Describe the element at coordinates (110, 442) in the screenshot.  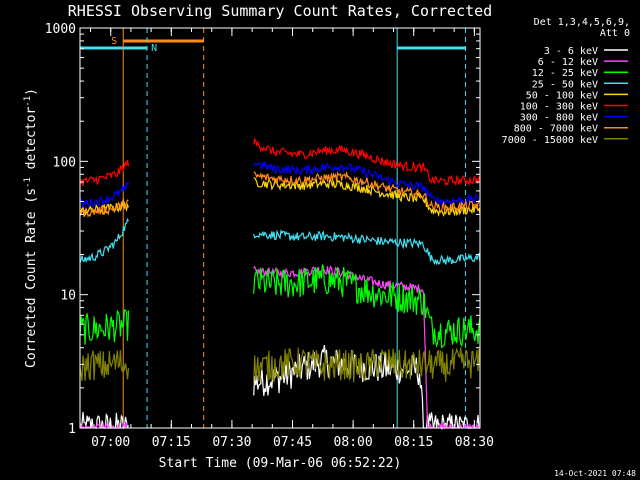
I see `x-tick-label-0: 07:00` at that location.